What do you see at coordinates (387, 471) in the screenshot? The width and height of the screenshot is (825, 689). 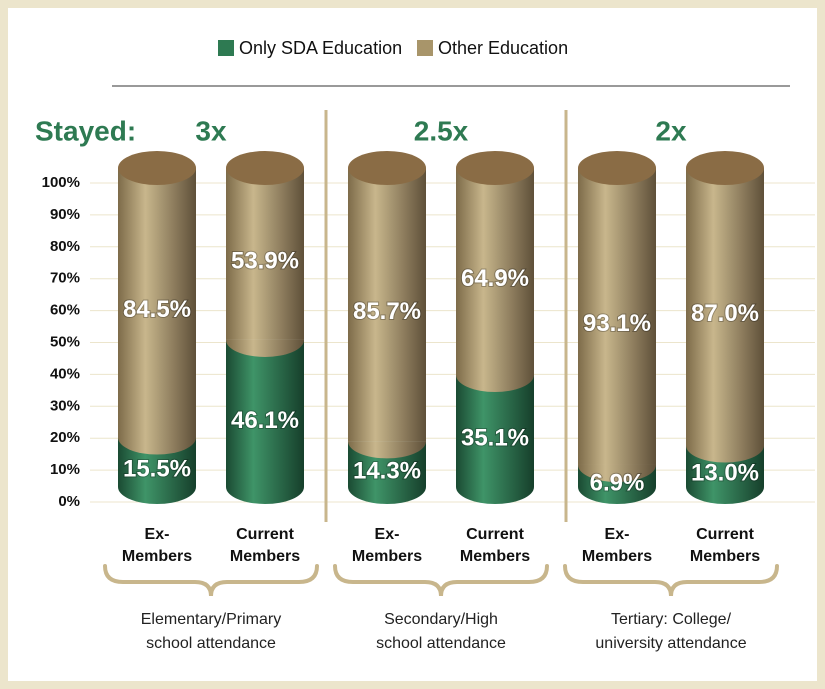 I see `value-label: 14.3%` at bounding box center [387, 471].